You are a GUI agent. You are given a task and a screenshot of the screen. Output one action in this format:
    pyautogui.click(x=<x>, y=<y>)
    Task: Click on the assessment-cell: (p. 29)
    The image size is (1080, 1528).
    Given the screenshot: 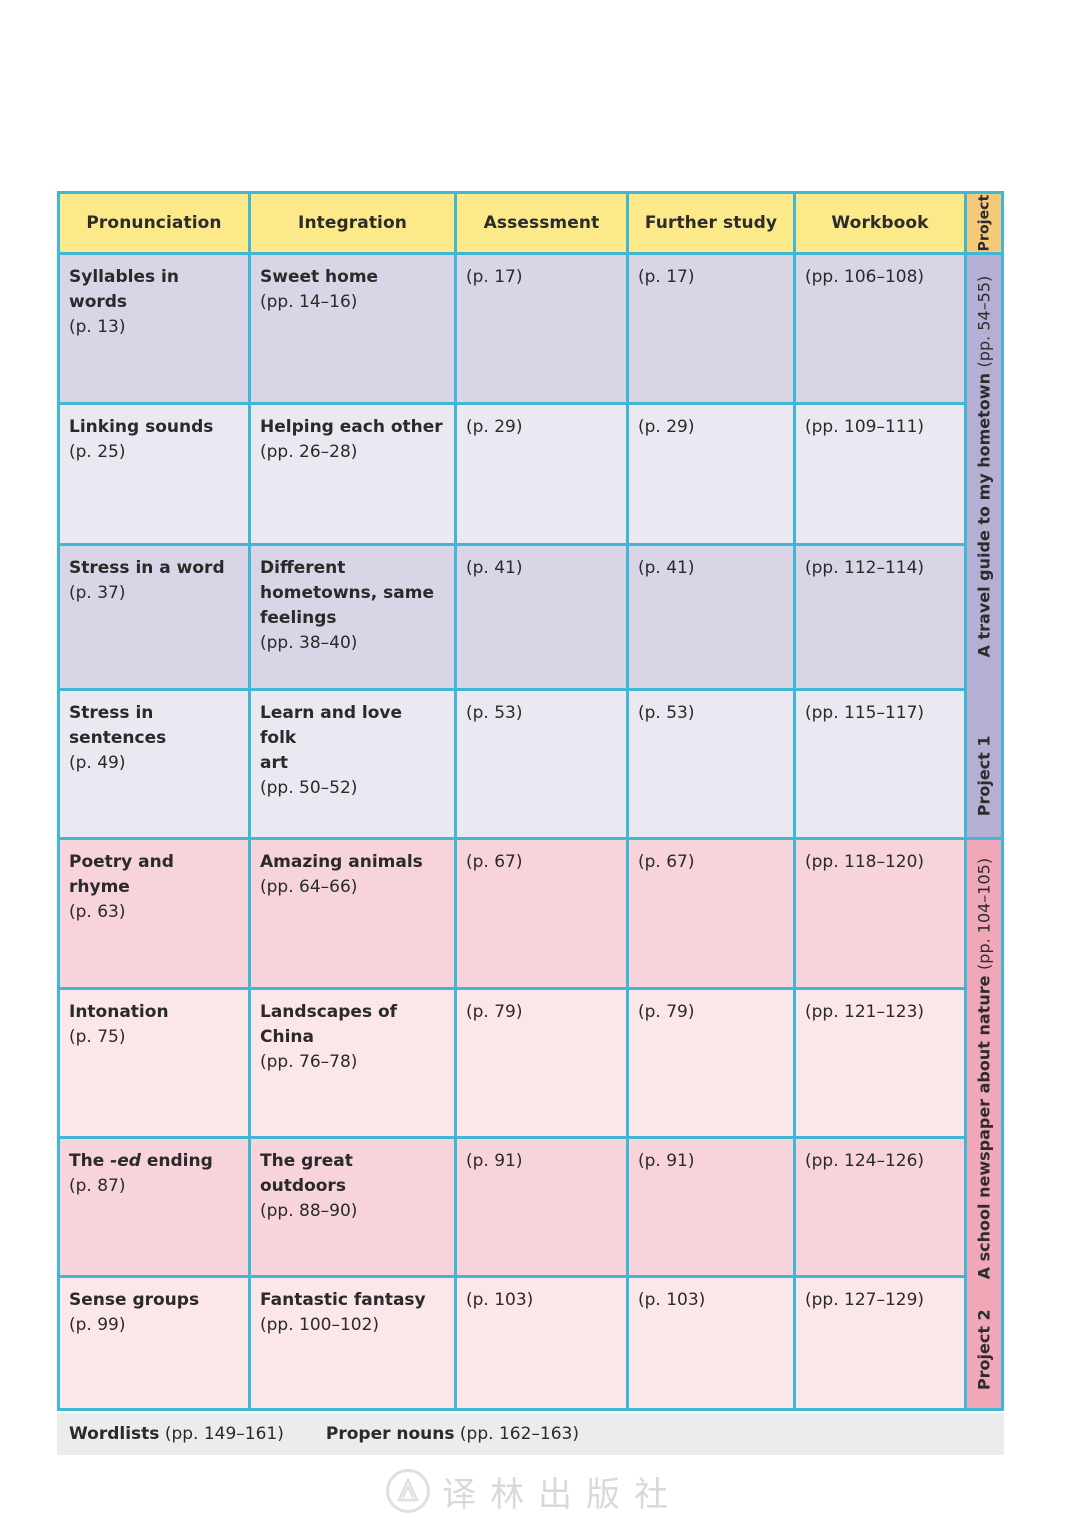 What is the action you would take?
    pyautogui.click(x=541, y=474)
    